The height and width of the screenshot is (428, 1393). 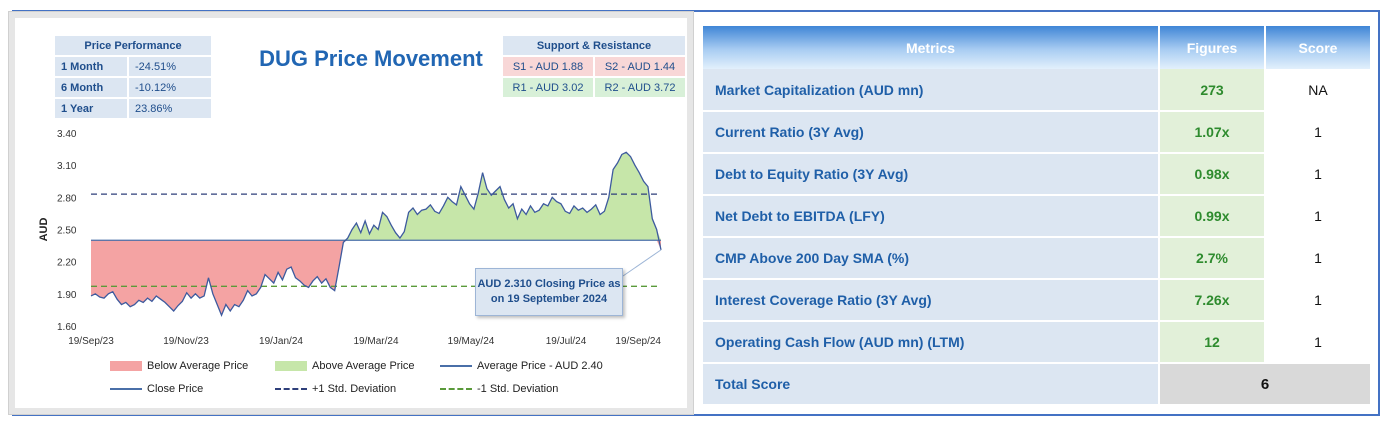 I want to click on pp-value-6-month: -10.12%, so click(x=170, y=87).